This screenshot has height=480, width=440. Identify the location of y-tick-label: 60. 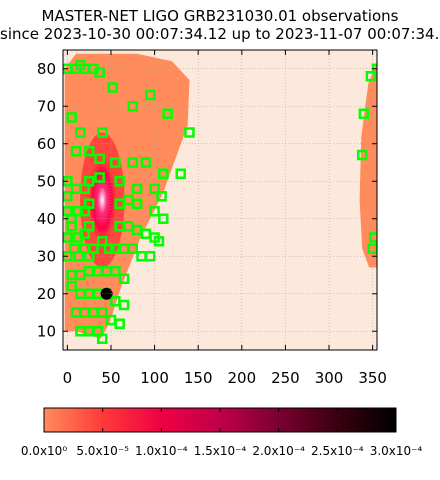
(46, 144).